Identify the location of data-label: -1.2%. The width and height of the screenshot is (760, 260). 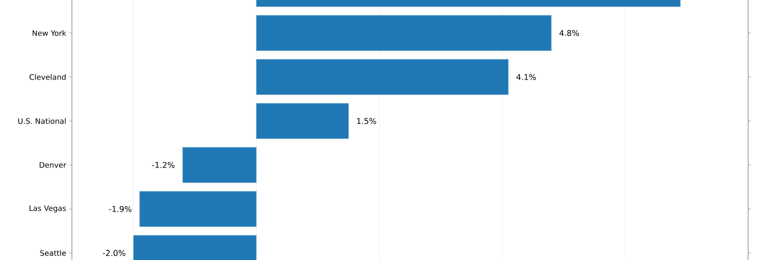
(163, 165).